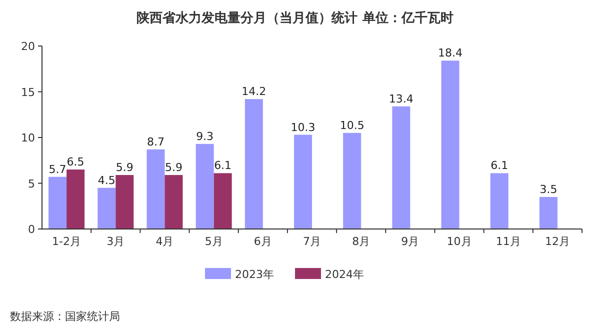 This screenshot has width=590, height=330. What do you see at coordinates (459, 241) in the screenshot?
I see `x-tick-label: 10月` at bounding box center [459, 241].